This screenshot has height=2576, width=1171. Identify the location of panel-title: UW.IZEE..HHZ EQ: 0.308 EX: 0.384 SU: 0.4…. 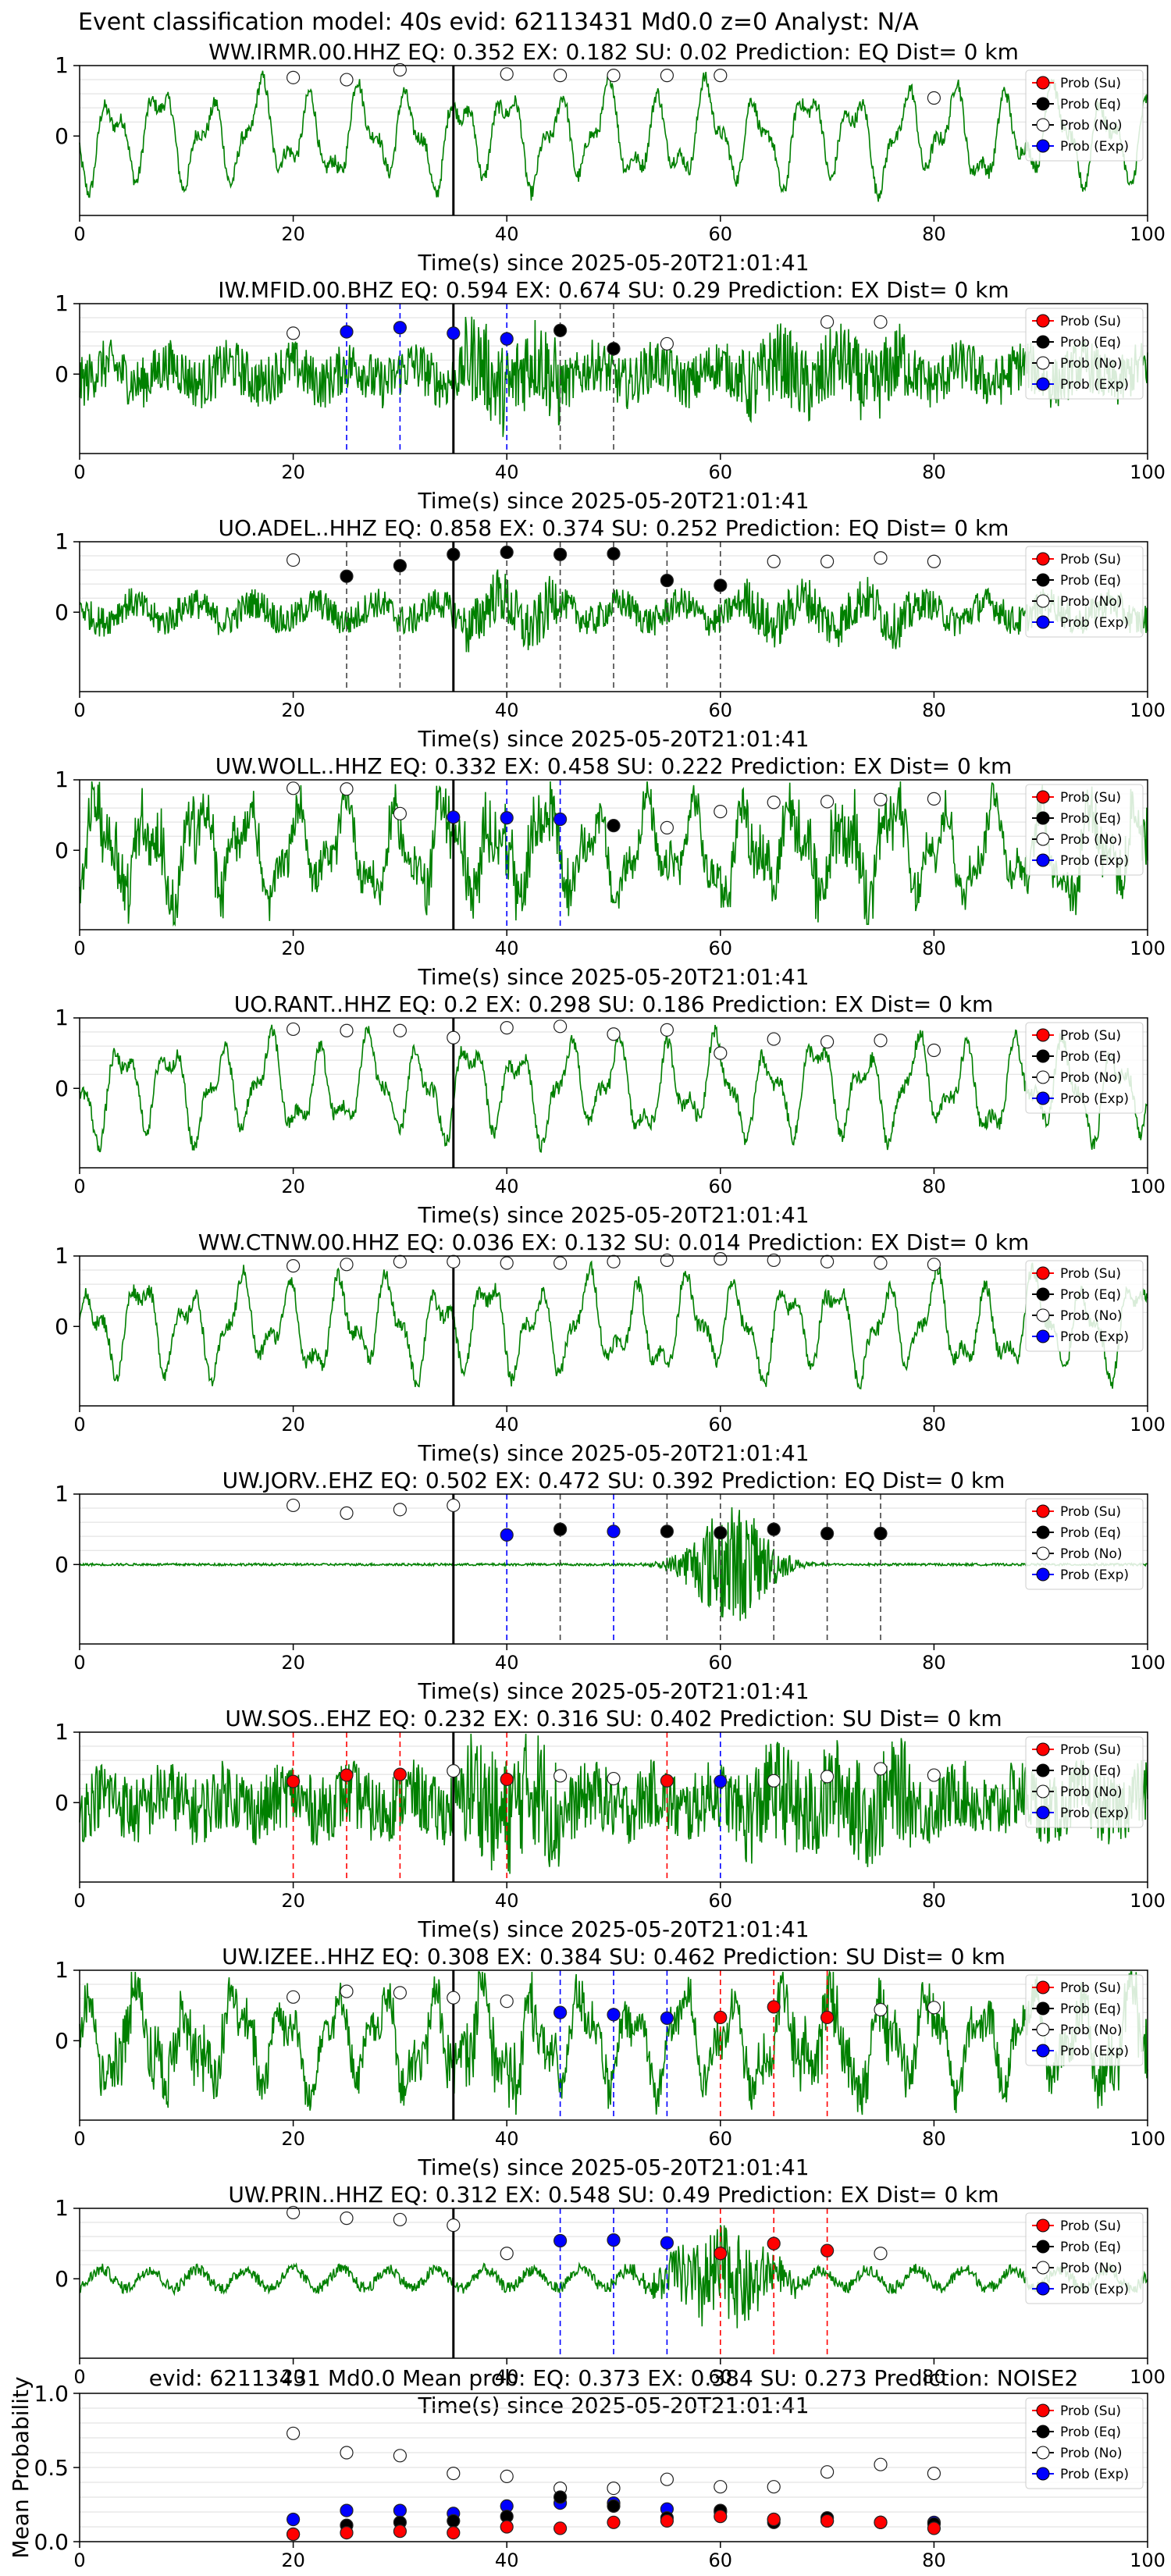
(613, 1957).